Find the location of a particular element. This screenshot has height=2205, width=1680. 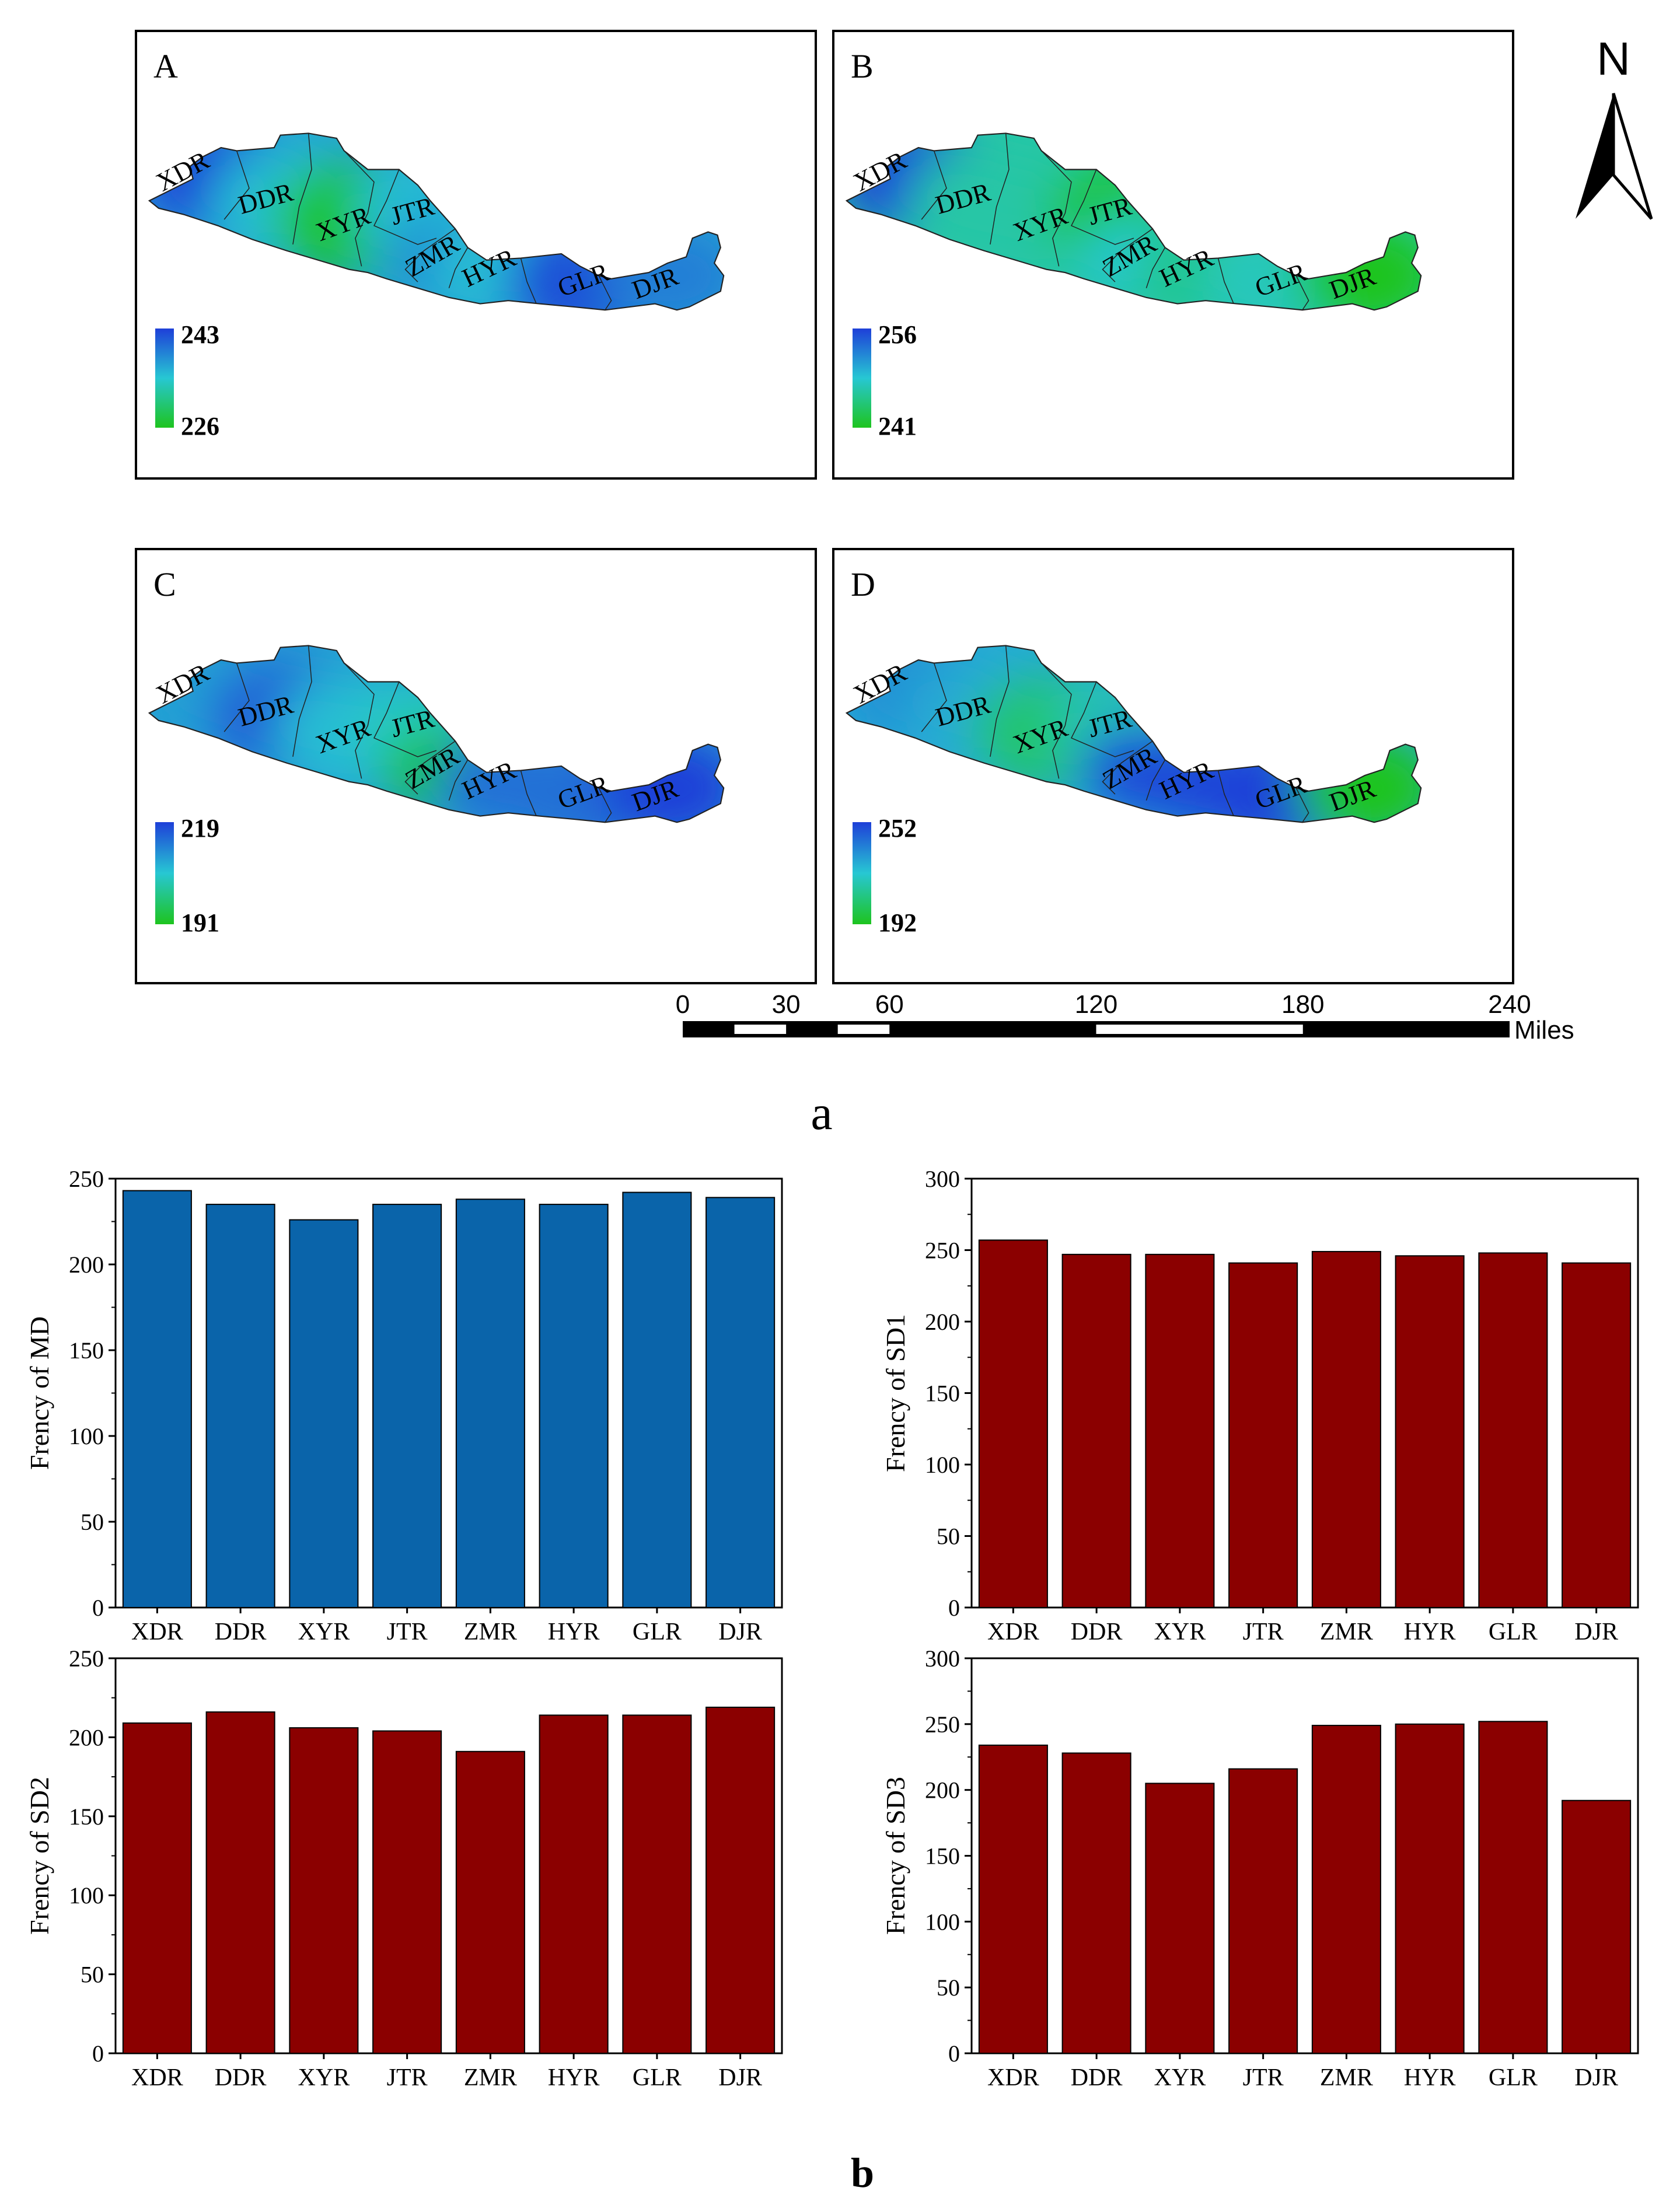

map-panel-label: B is located at coordinates (862, 66).